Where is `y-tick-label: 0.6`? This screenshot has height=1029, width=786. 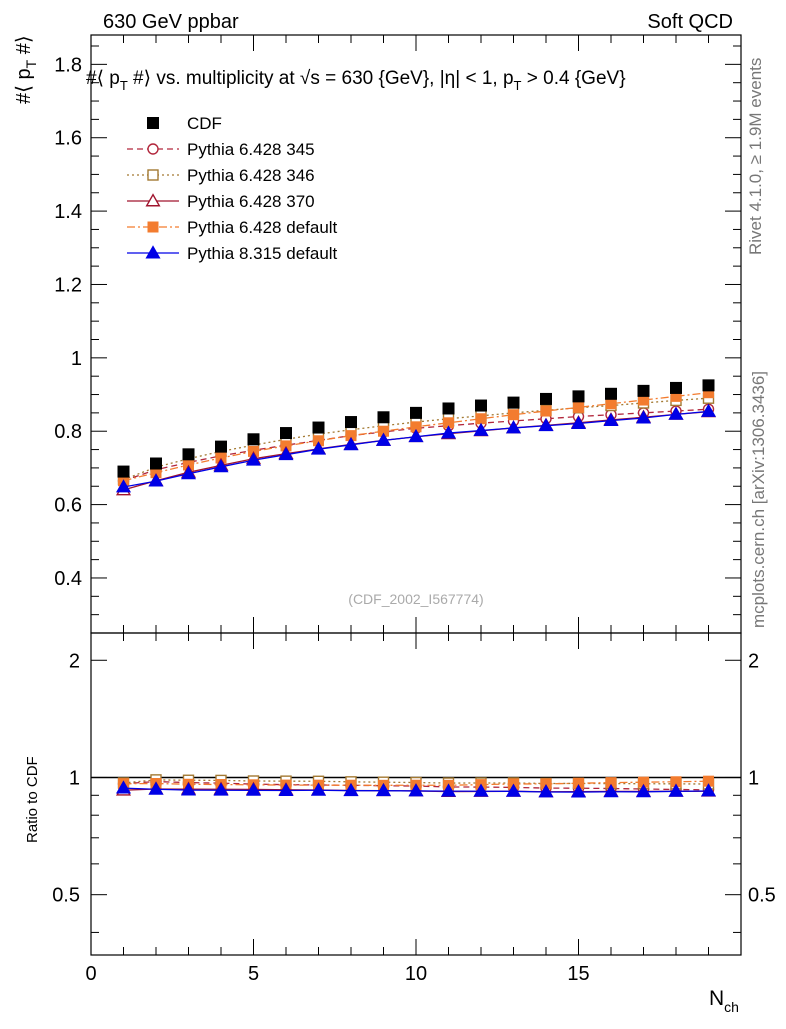 y-tick-label: 0.6 is located at coordinates (68, 506).